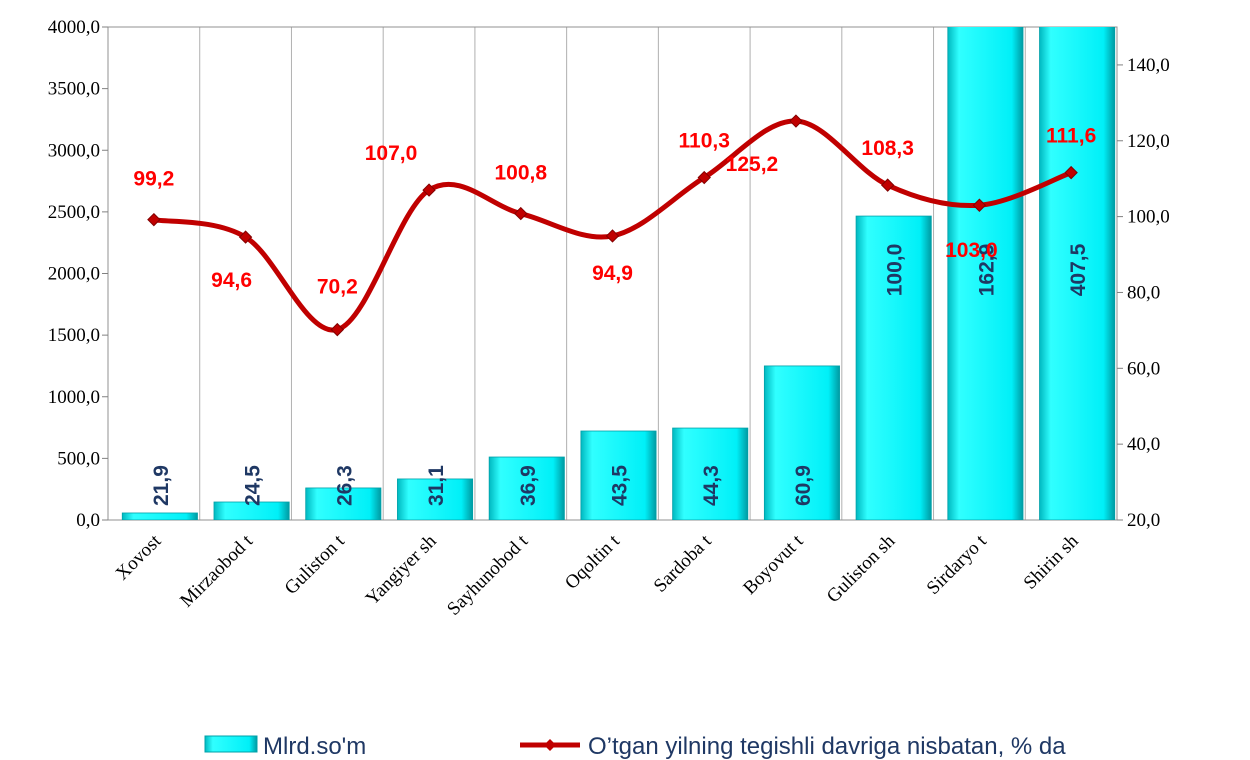 The height and width of the screenshot is (760, 1250). Describe the element at coordinates (253, 485) in the screenshot. I see `bar-value-label: 24,5` at that location.